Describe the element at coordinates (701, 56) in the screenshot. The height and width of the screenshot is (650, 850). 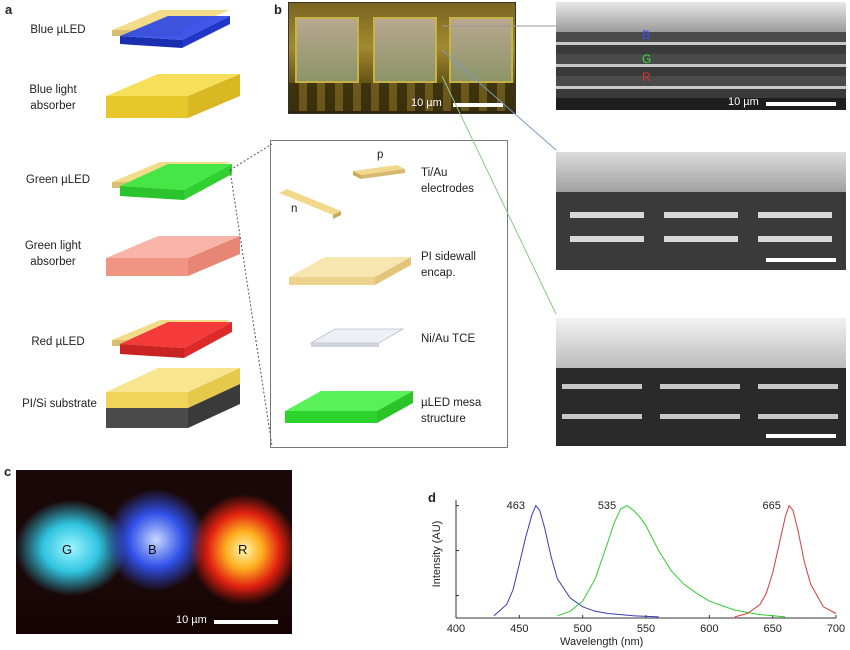
I see `sem-image-full-stack: B G R 10 µm` at that location.